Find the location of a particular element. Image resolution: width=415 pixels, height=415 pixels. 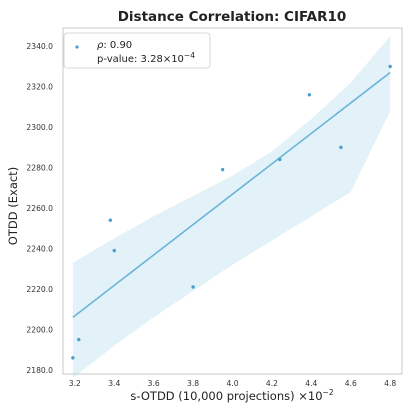

y-tick-label: 2240.0 is located at coordinates (39, 249).